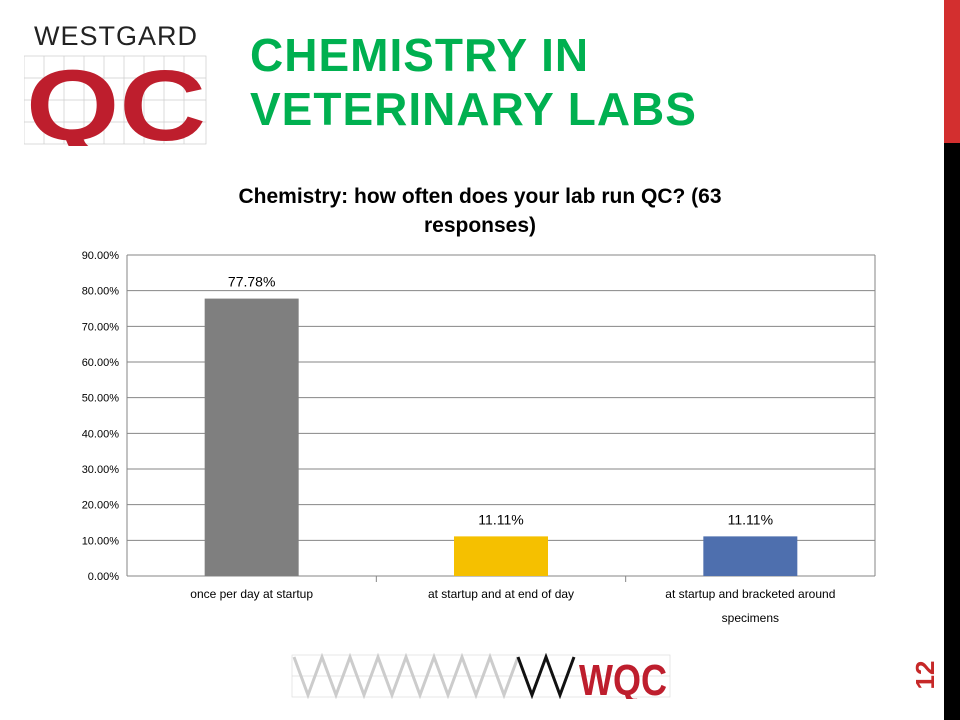 This screenshot has height=720, width=960. I want to click on westgard-qc-logo: WESTGARD QC, so click(115, 83).